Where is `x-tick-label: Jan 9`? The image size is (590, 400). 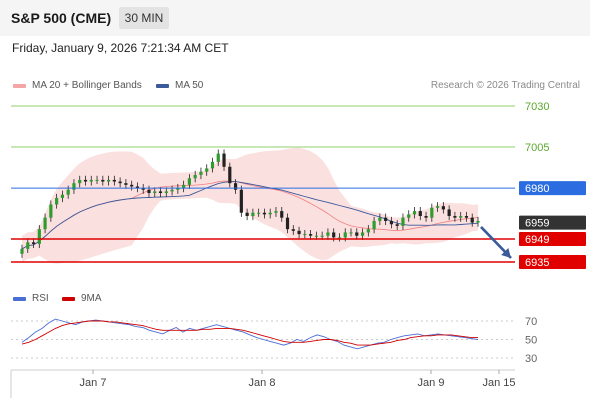
x-tick-label: Jan 9 is located at coordinates (431, 383).